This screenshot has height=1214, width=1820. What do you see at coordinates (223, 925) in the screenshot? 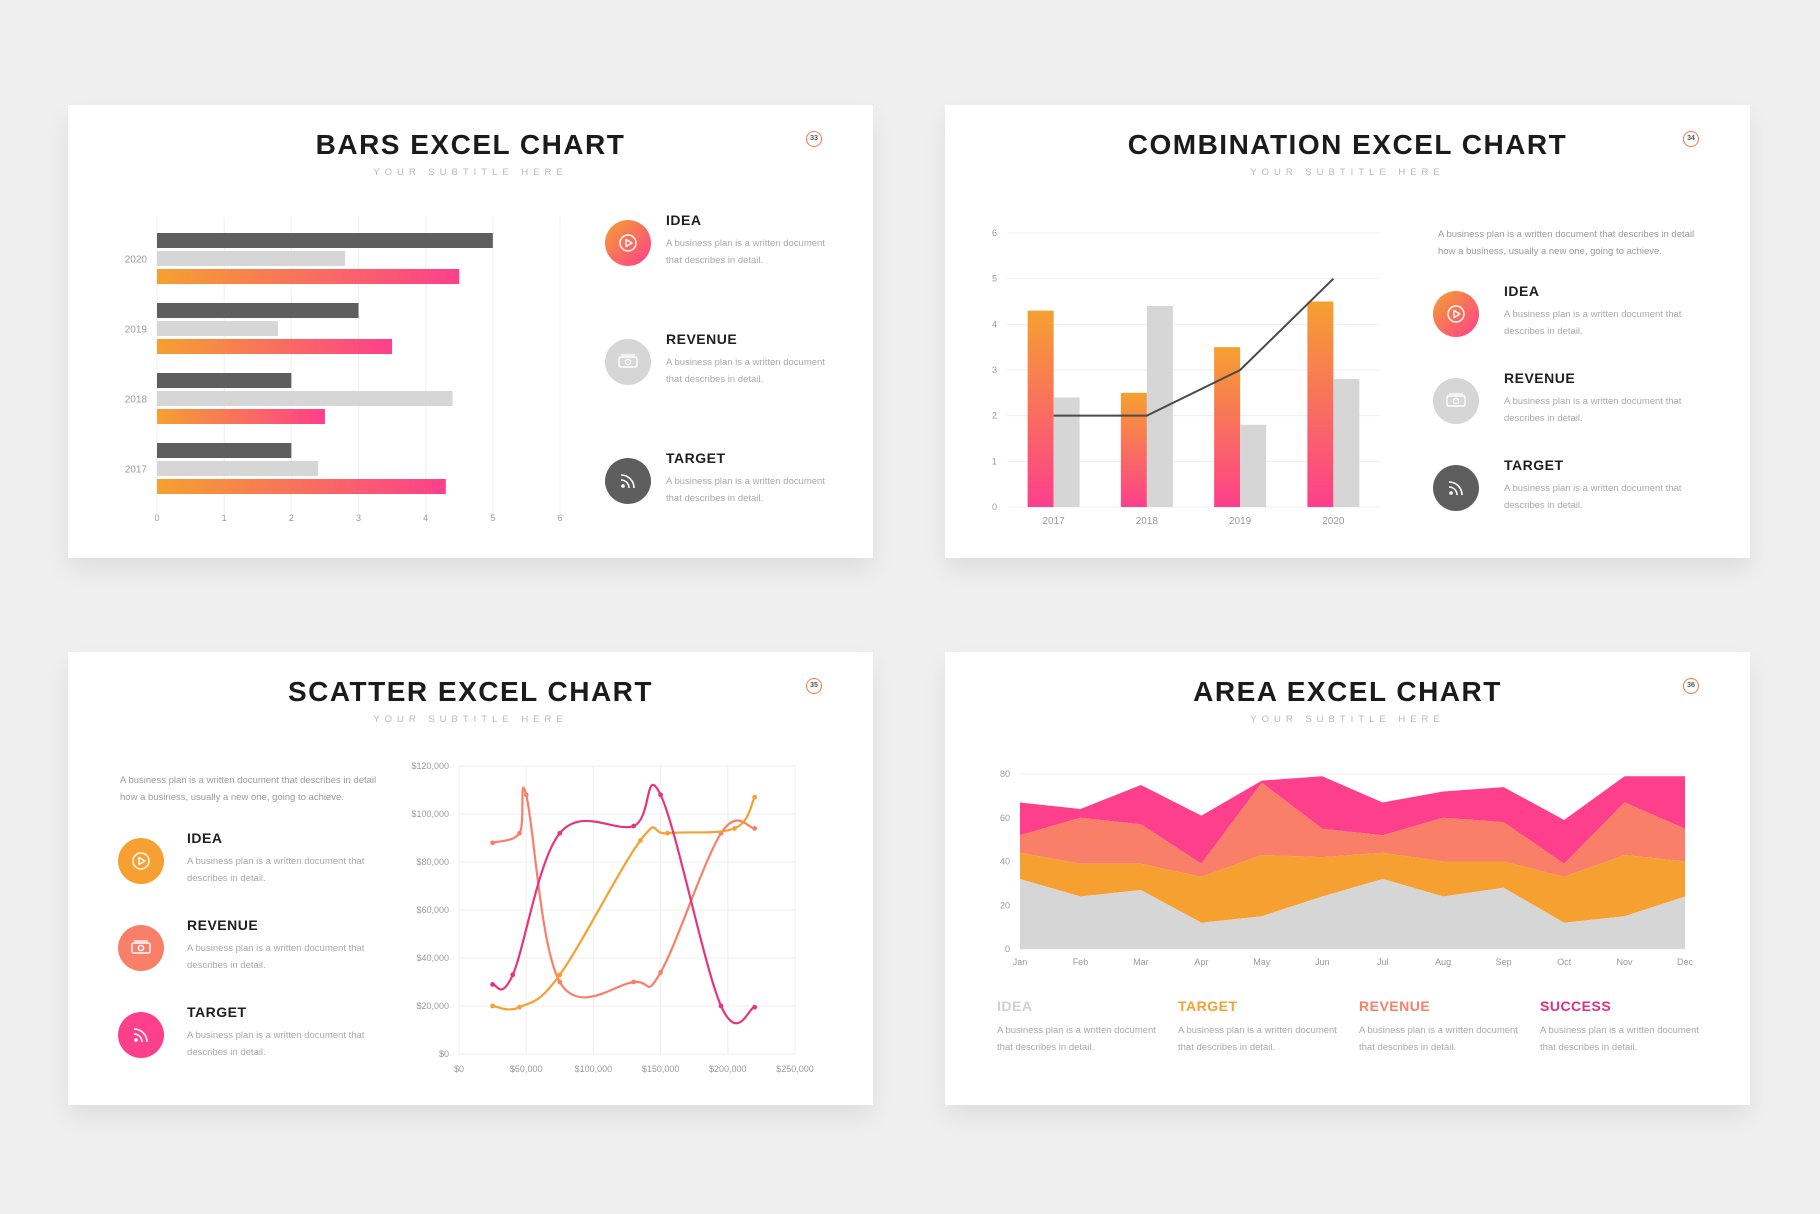
I see `legend-title: REVENUE` at bounding box center [223, 925].